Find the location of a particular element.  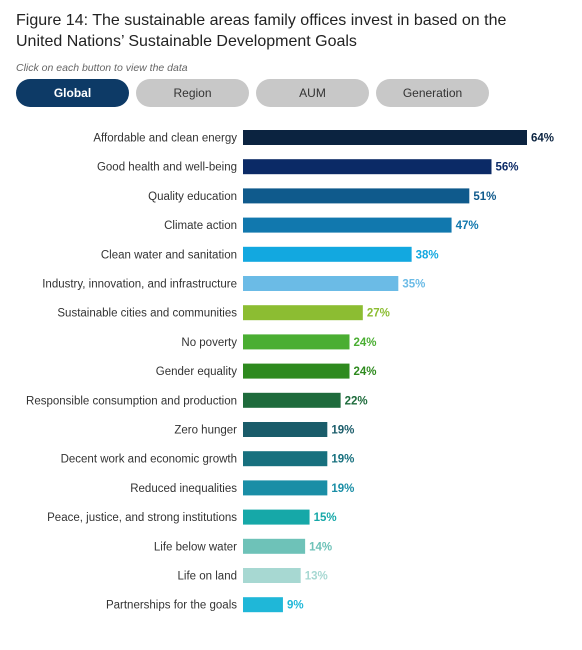

category-label: Quality education is located at coordinates (192, 197).